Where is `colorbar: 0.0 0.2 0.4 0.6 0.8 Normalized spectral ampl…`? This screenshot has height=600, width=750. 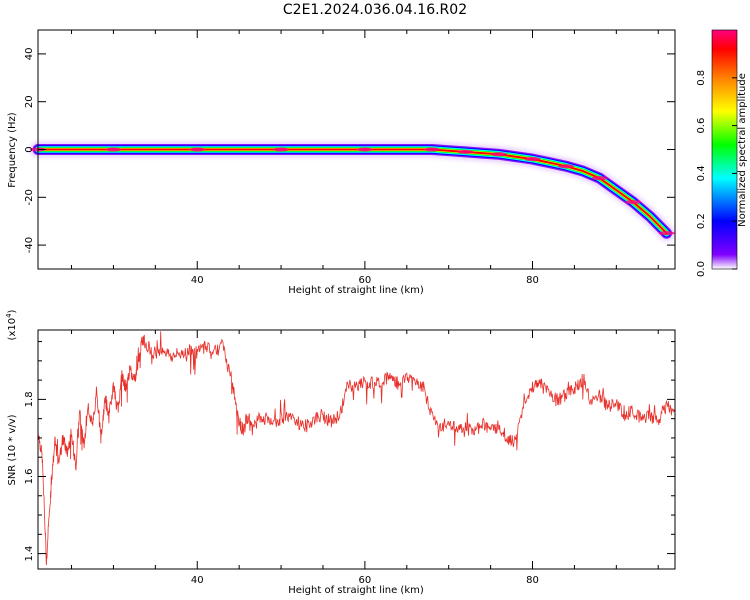
colorbar: 0.0 0.2 0.4 0.6 0.8 Normalized spectral ampl… is located at coordinates (722, 153).